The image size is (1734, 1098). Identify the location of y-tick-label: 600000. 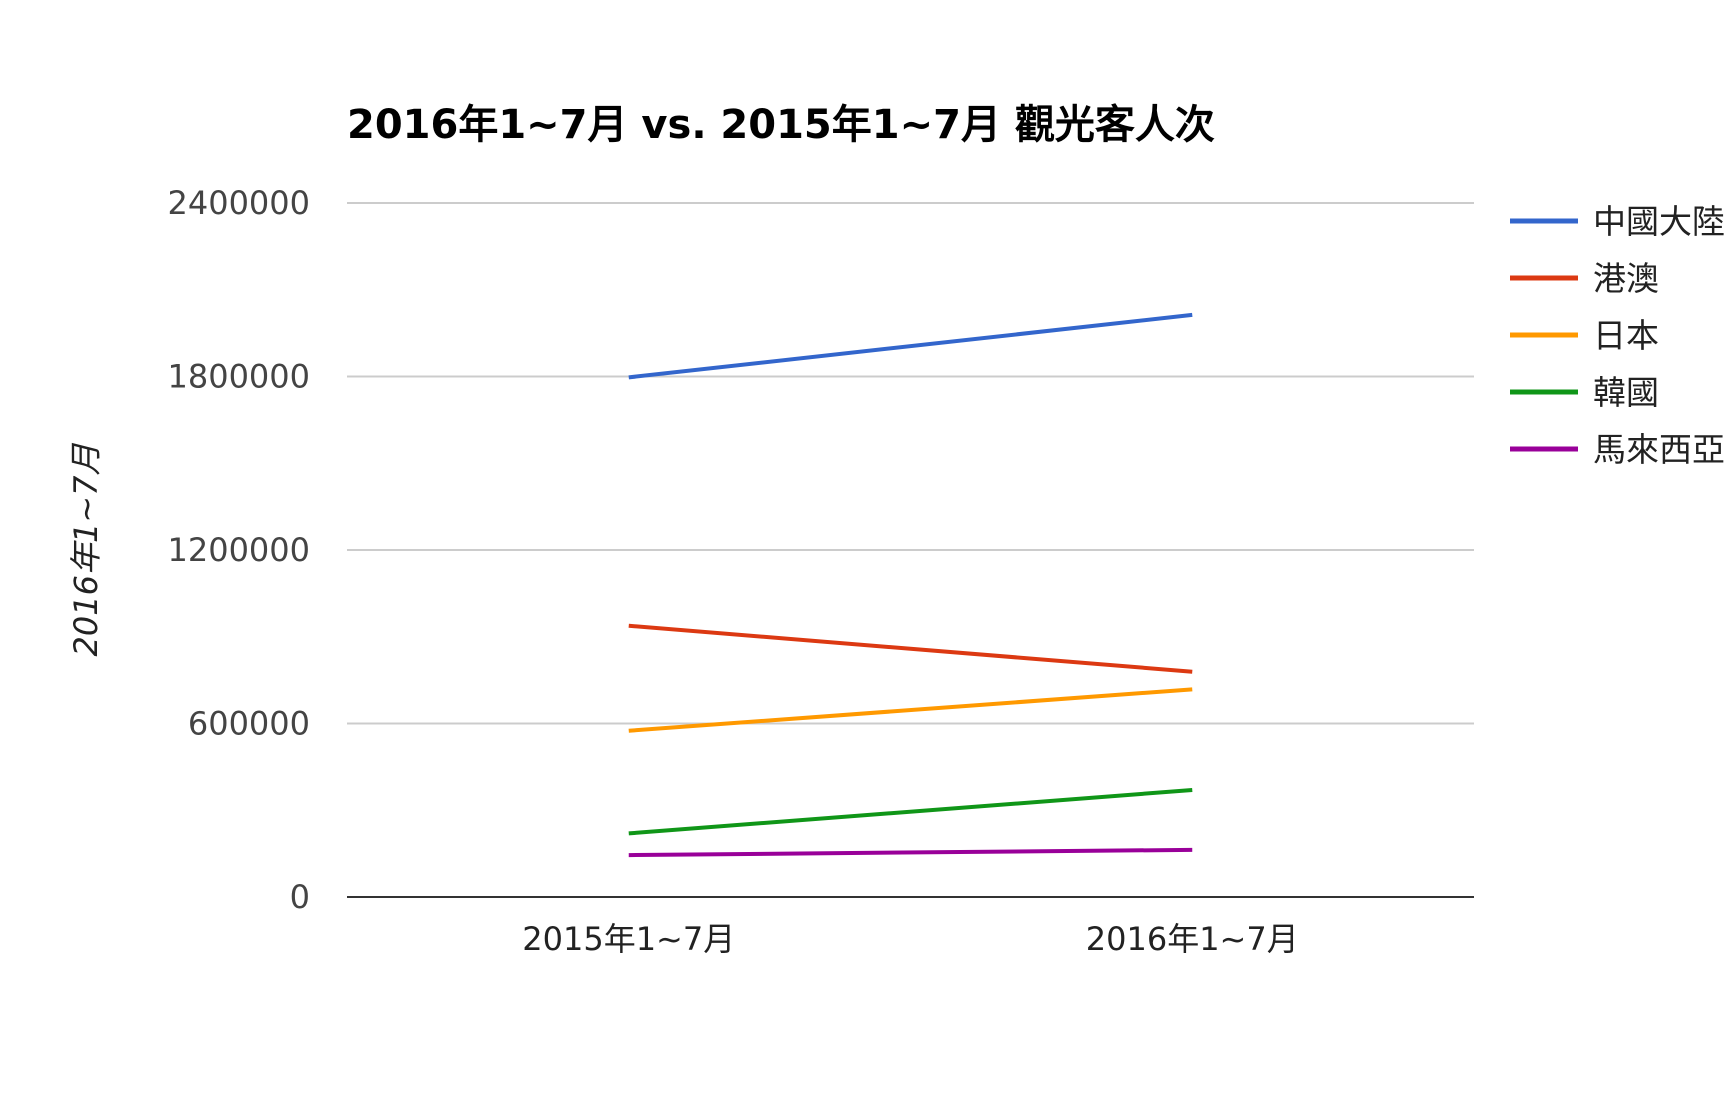
(249, 724).